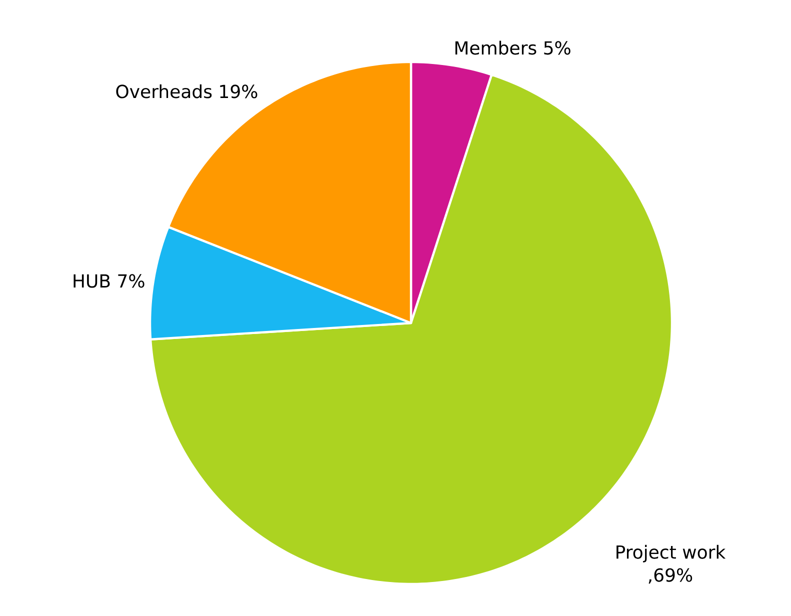 The height and width of the screenshot is (616, 791). What do you see at coordinates (239, 91) in the screenshot?
I see `data-label: 19%` at bounding box center [239, 91].